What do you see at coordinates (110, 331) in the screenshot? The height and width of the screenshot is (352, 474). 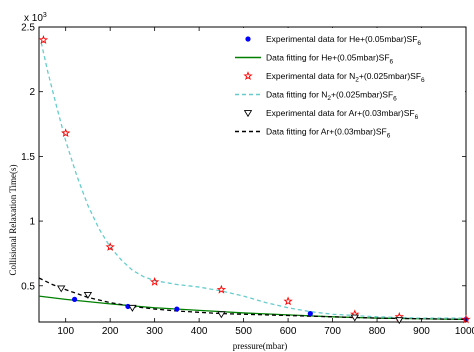 I see `x-tick-label-1: 200` at bounding box center [110, 331].